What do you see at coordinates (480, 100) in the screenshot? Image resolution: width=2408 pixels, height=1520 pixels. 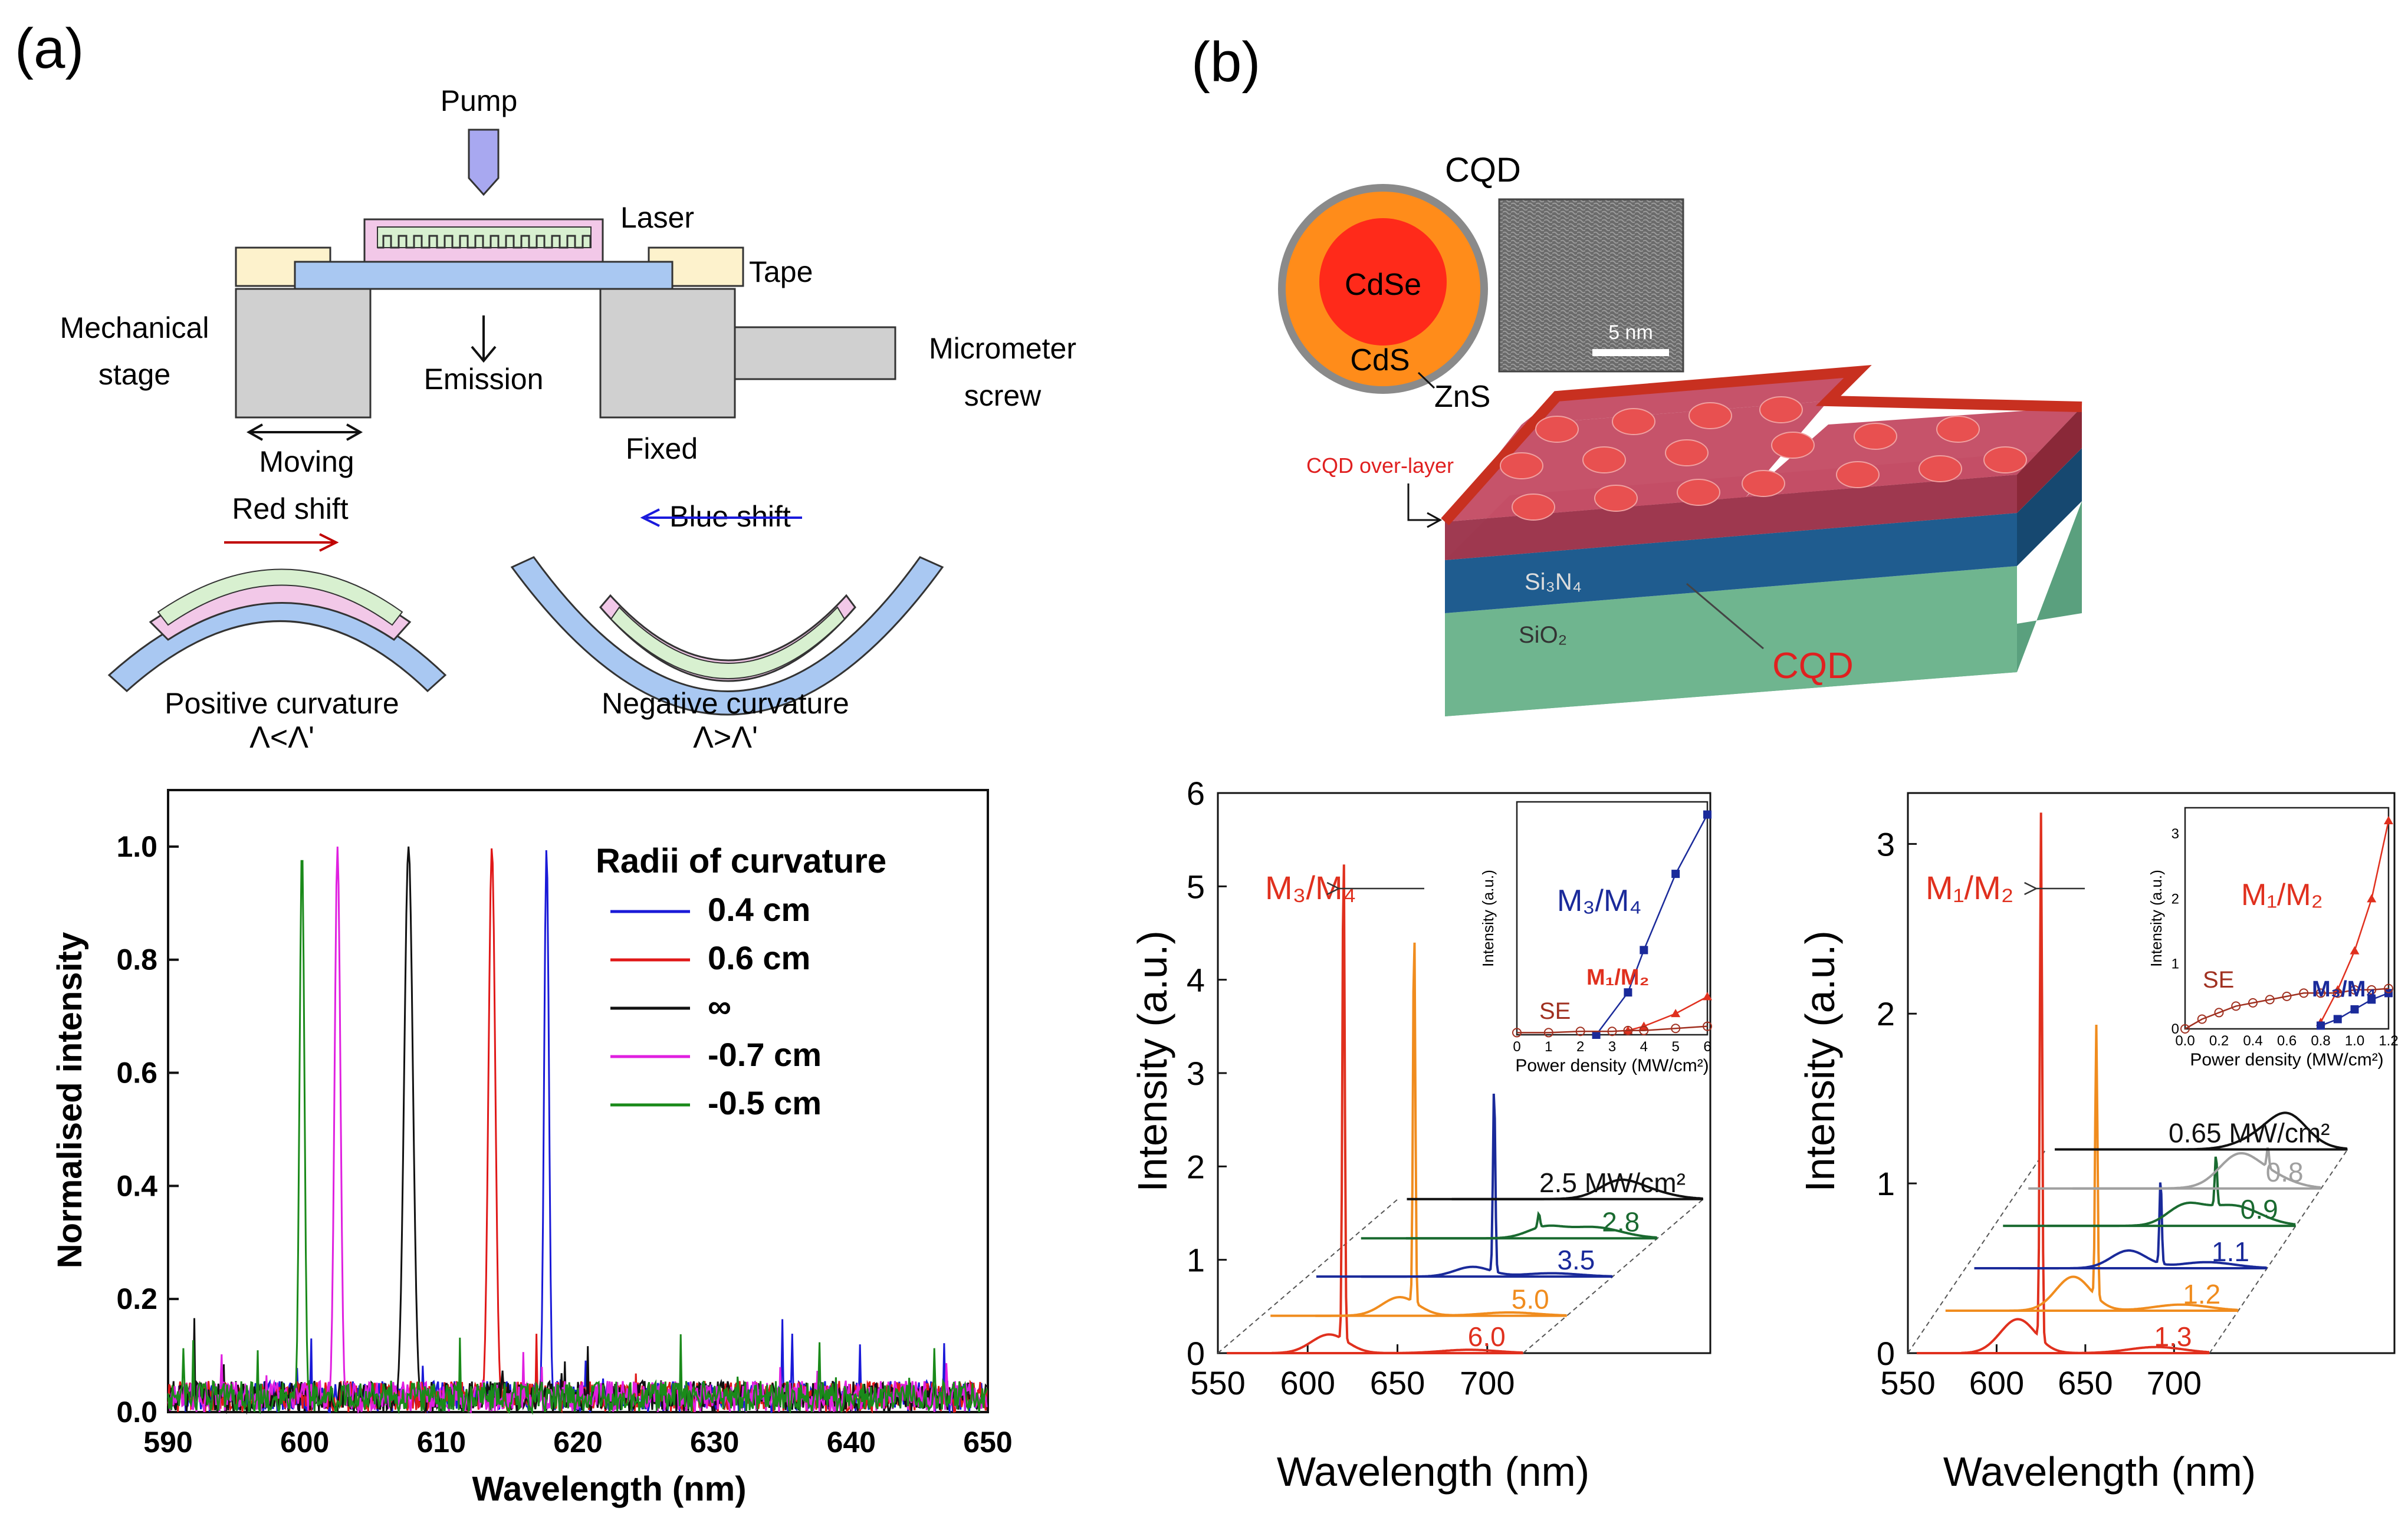 I see `pump-label: Pump` at bounding box center [480, 100].